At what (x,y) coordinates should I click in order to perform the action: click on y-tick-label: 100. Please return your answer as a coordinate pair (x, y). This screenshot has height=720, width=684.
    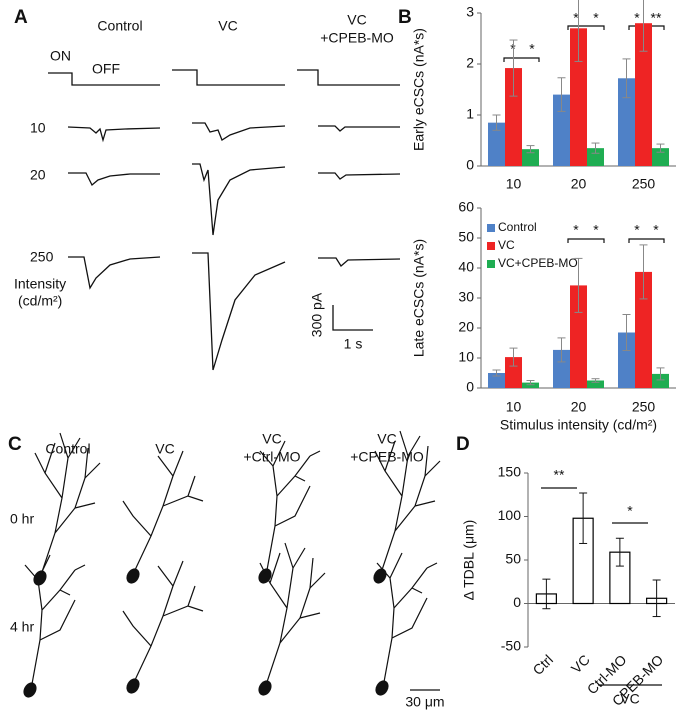
    Looking at the image, I should click on (510, 515).